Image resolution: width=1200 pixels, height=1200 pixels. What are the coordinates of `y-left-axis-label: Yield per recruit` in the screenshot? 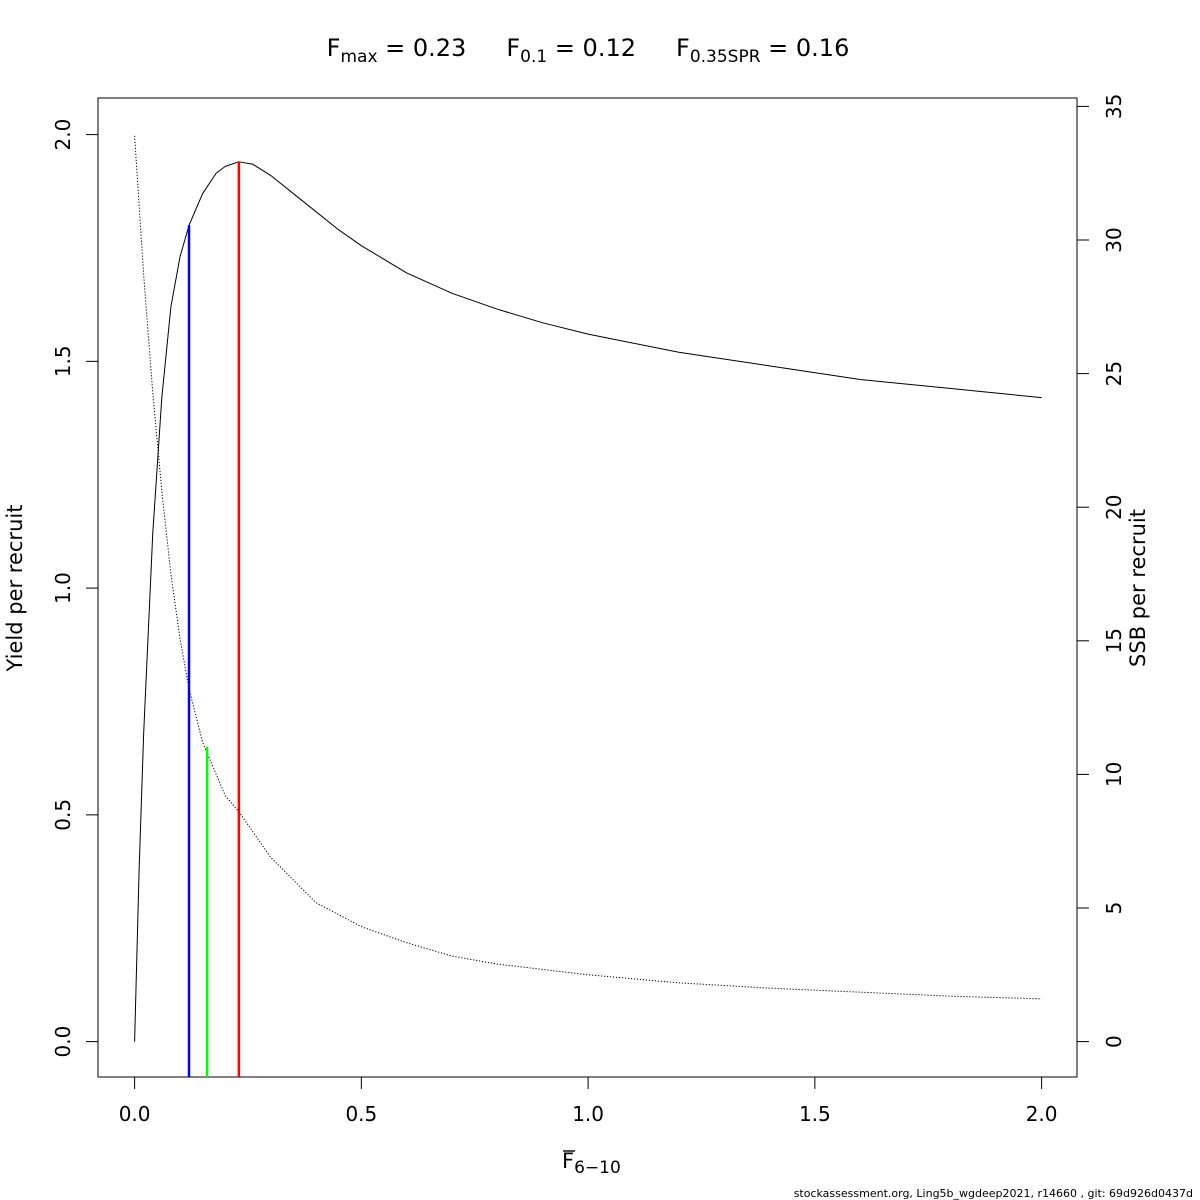 It's located at (15, 589).